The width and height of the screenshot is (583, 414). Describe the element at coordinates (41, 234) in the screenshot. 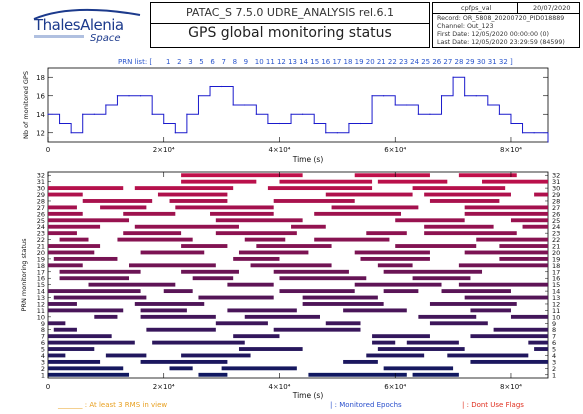

I see `gantt-ytick-label-left-23: 23` at that location.